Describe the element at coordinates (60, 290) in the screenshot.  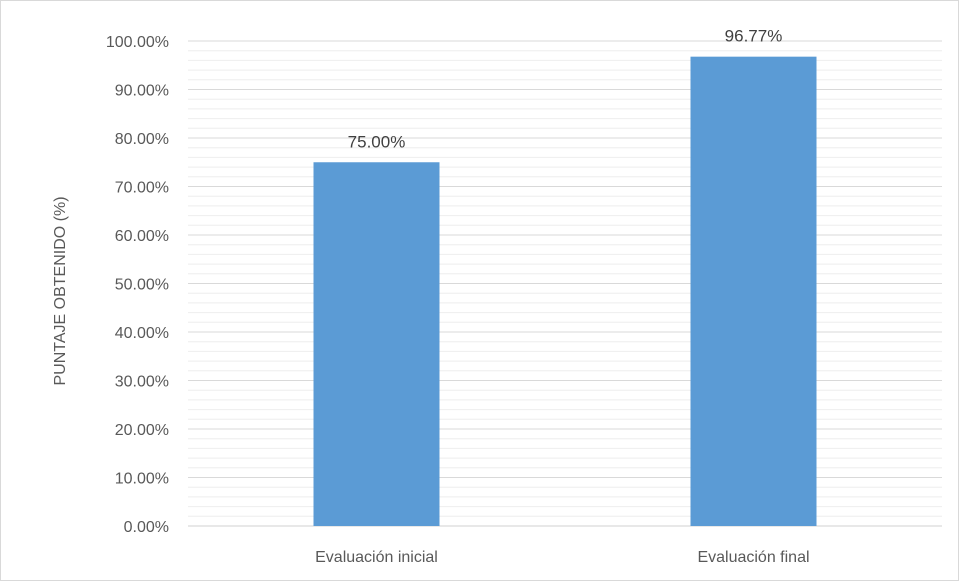
I see `y-axis-title: PUNTAJE OBTENIDO (%)` at that location.